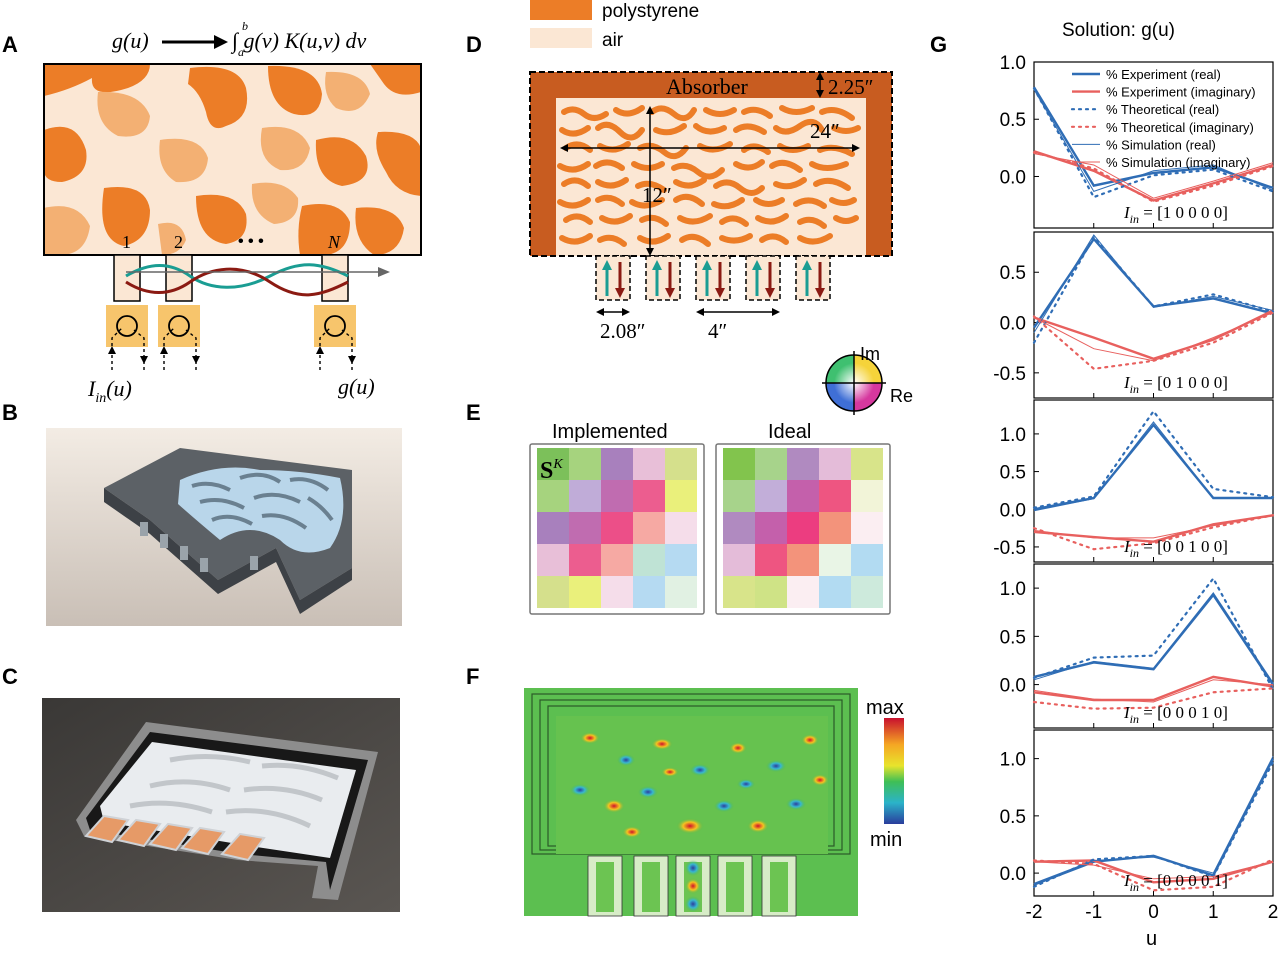  I want to click on input-vector-label: Iin = [0 0 0 1 0], so click(1175, 714).